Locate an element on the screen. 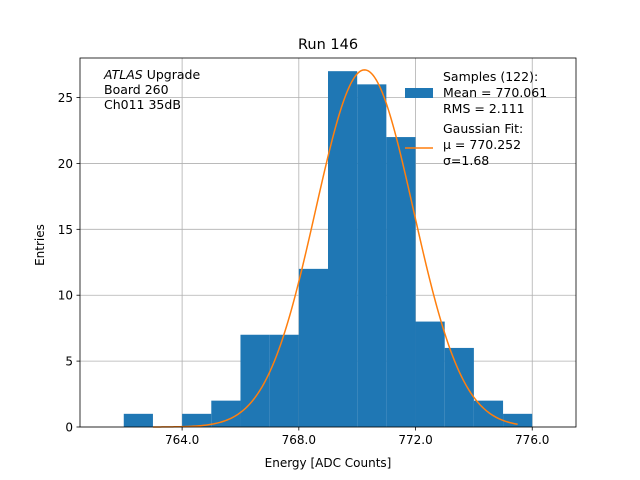 Image resolution: width=640 pixels, height=480 pixels. legend-samples-line-2: RMS = 2.111 is located at coordinates (484, 108).